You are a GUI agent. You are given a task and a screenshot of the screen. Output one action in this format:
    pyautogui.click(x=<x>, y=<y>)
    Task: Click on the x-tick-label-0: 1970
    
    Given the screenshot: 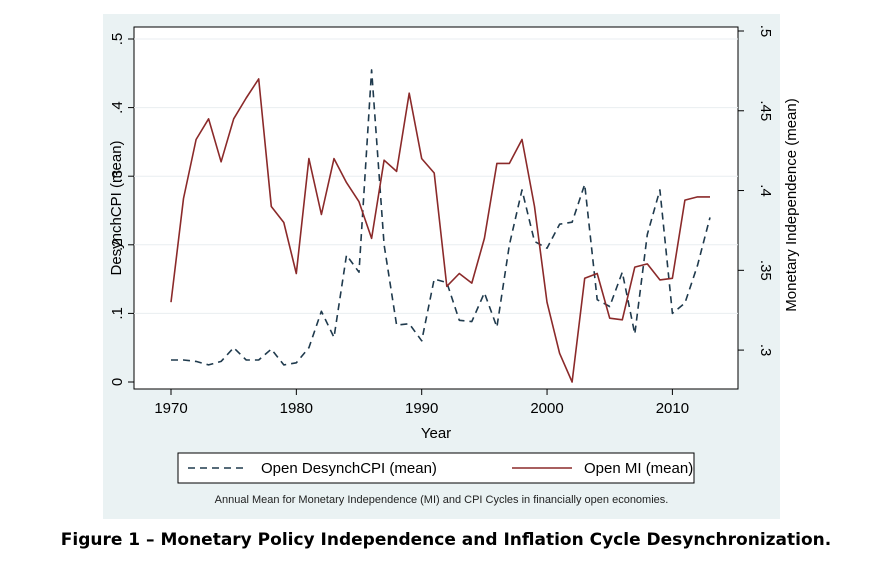 What is the action you would take?
    pyautogui.click(x=170, y=408)
    